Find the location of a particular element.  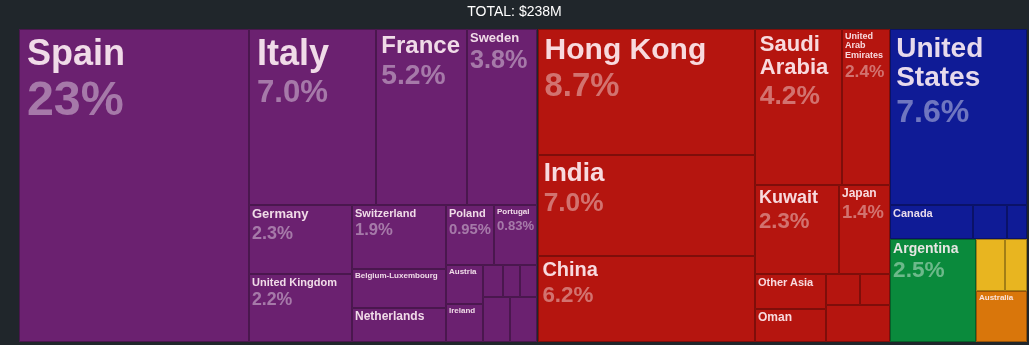

text: TOTAL: $238M is located at coordinates (514, 11).